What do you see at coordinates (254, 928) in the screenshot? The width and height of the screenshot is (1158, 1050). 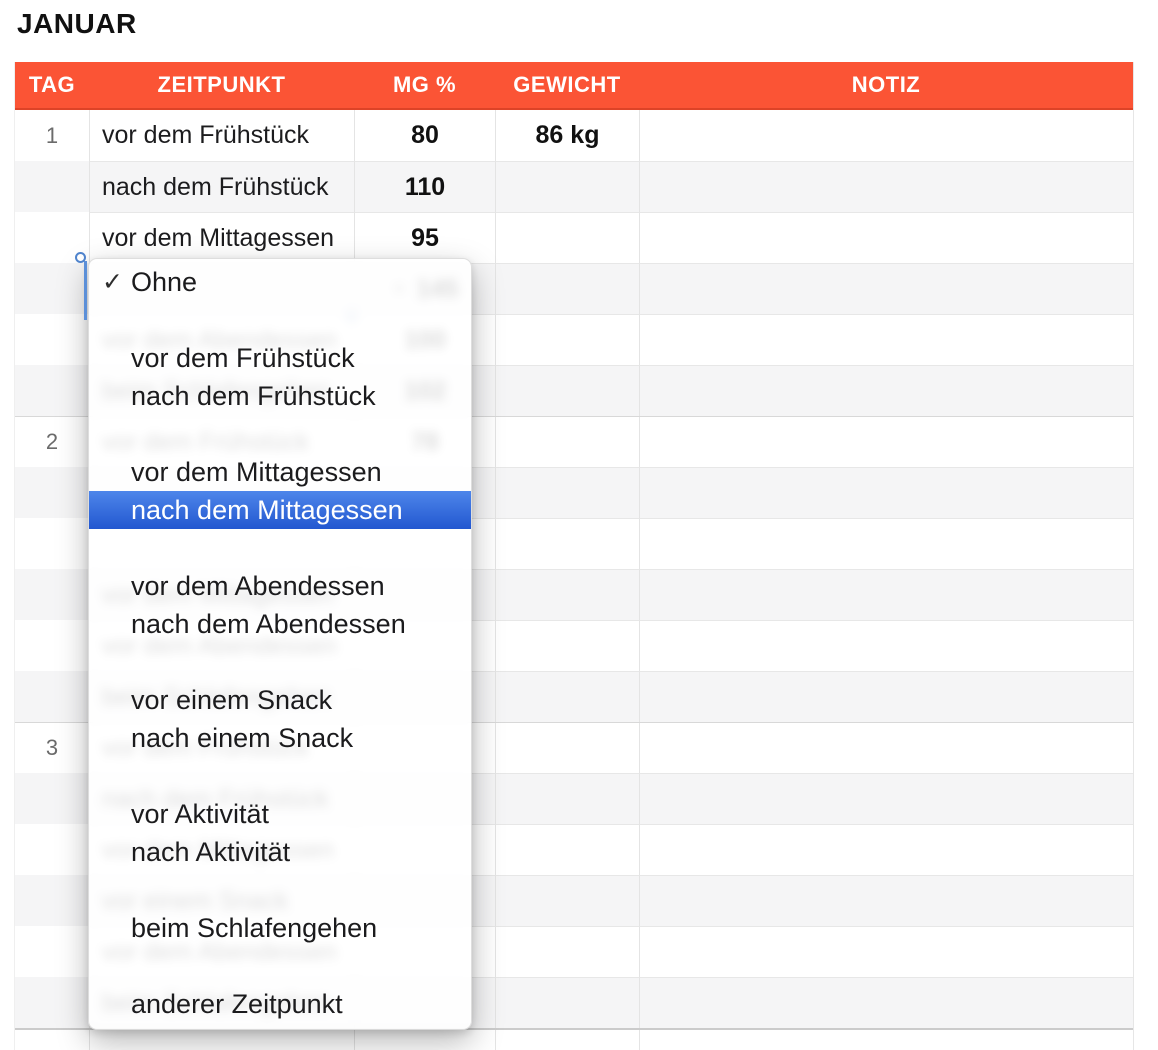 I see `menu-item-beim-schlafengehen: beim Schlafengehen` at bounding box center [254, 928].